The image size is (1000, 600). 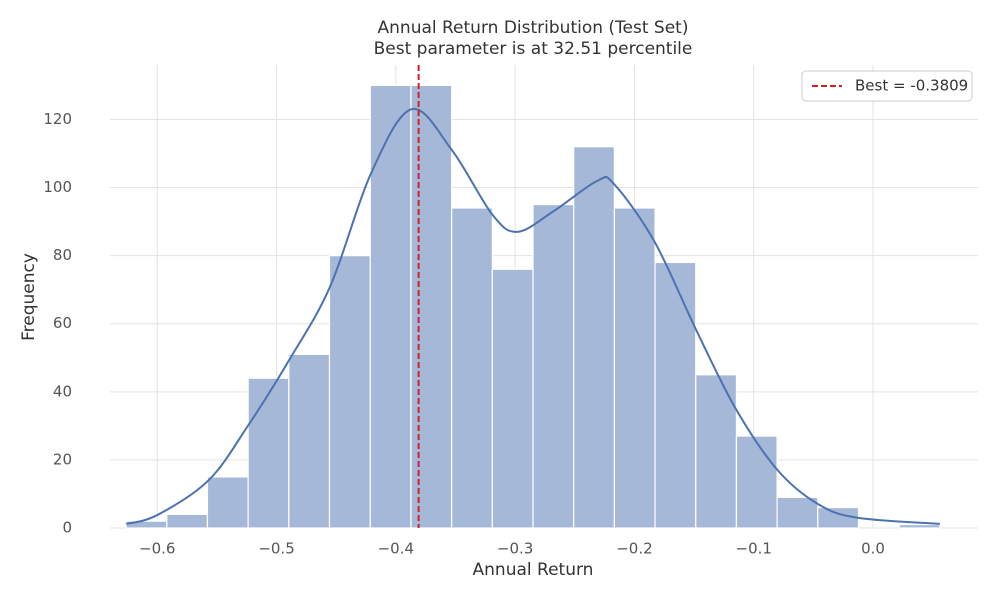 I want to click on chart-subtitle: Best parameter is at 32.51 percentile, so click(x=533, y=49).